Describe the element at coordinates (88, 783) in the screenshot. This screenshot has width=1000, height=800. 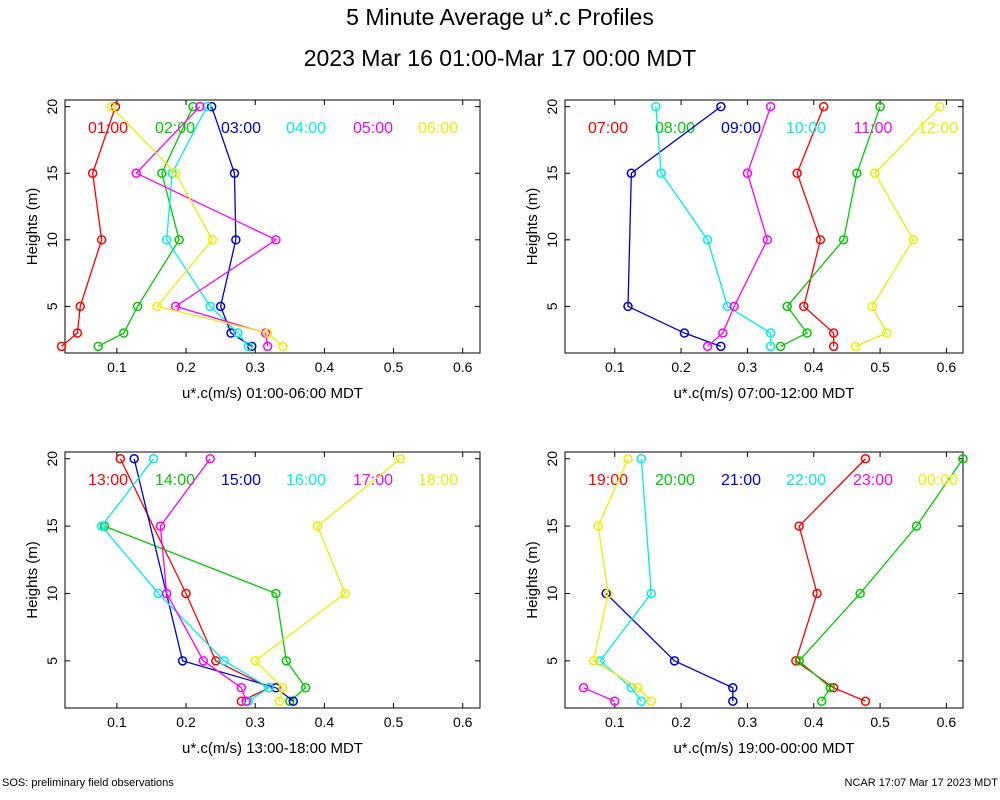
I see `footer-left: SOS: preliminary field observations` at that location.